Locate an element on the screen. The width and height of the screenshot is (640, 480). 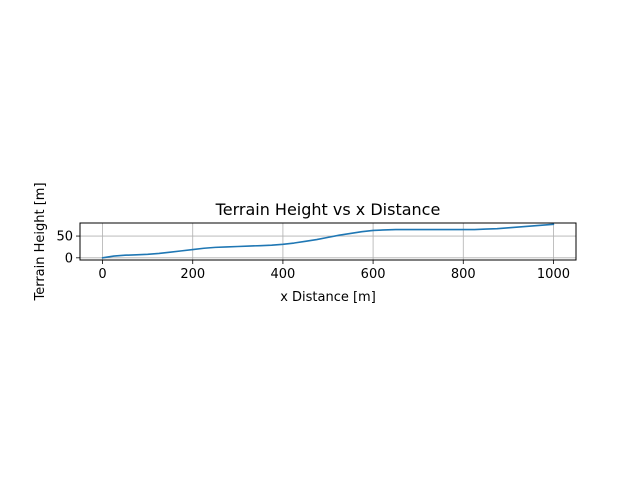
ticks: 0 200 400 600 800 1000 0 50 is located at coordinates (313, 256).